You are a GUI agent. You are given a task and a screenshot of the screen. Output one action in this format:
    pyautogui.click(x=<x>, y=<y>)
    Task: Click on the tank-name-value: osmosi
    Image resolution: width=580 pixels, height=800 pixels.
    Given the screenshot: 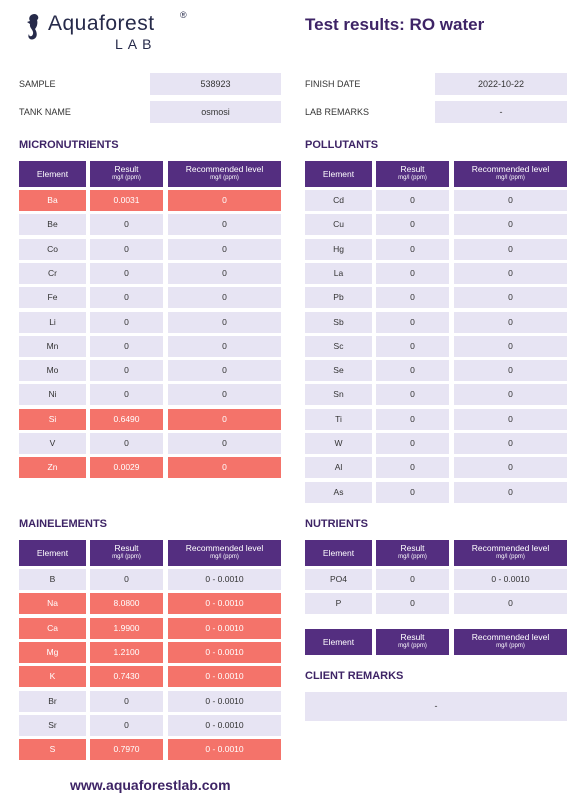 What is the action you would take?
    pyautogui.click(x=215, y=112)
    